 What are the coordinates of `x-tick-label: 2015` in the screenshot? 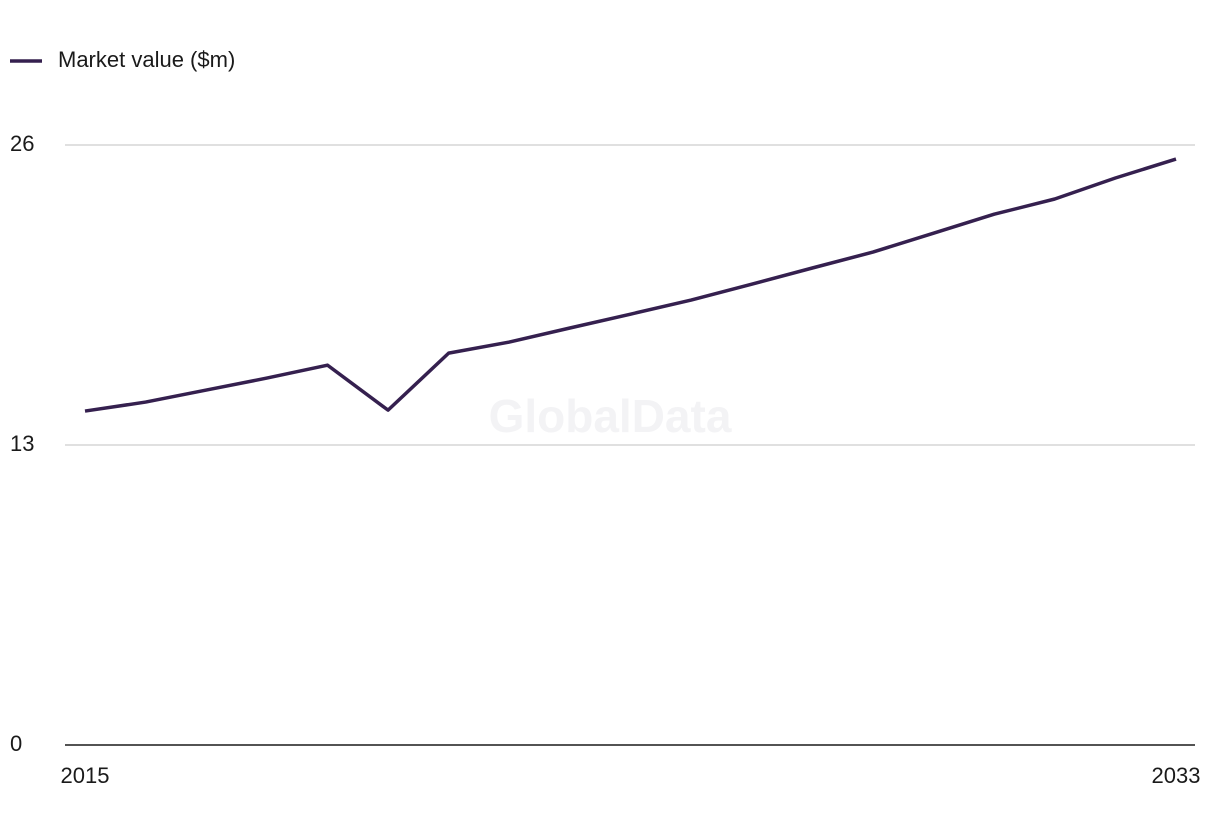 It's located at (85, 775).